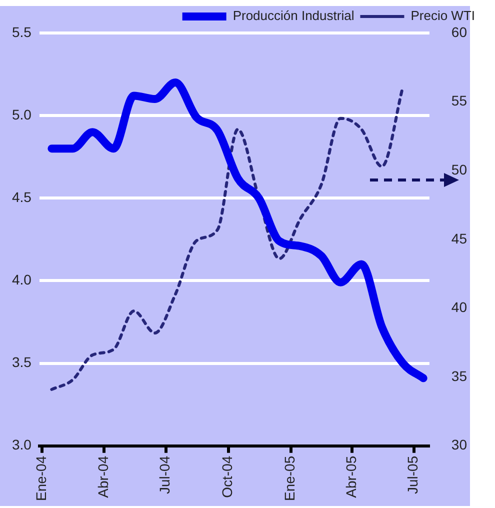 The image size is (495, 508). I want to click on legend-label: Precio WTI, so click(443, 16).